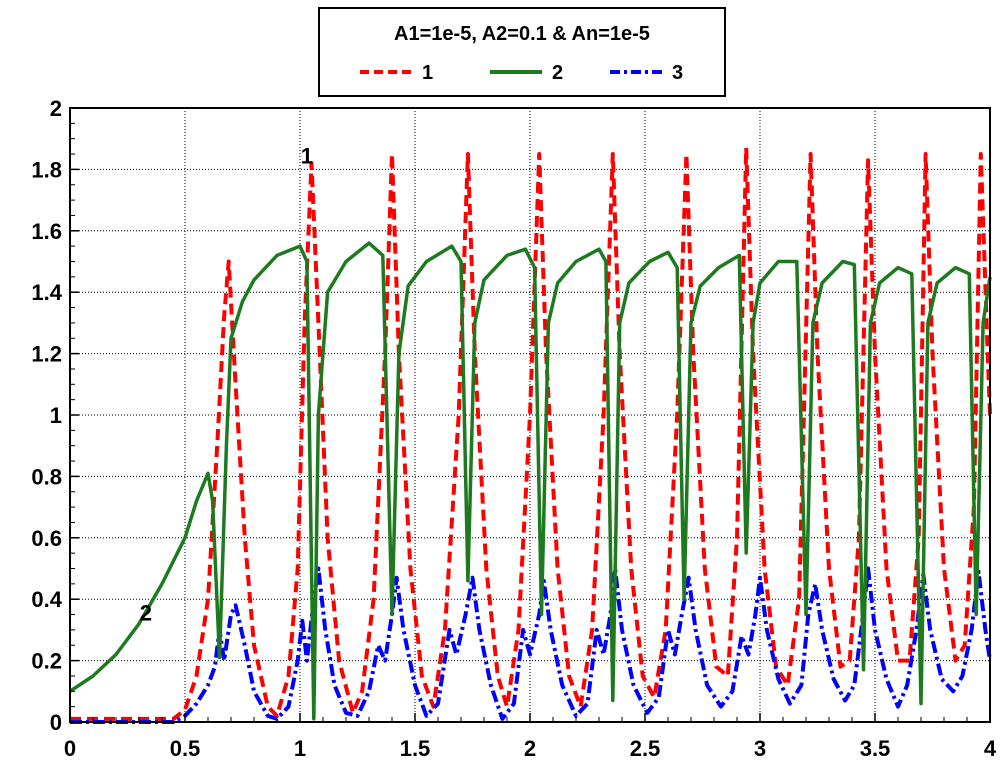 The width and height of the screenshot is (1000, 770). Describe the element at coordinates (307, 155) in the screenshot. I see `annotation-label: 1` at that location.